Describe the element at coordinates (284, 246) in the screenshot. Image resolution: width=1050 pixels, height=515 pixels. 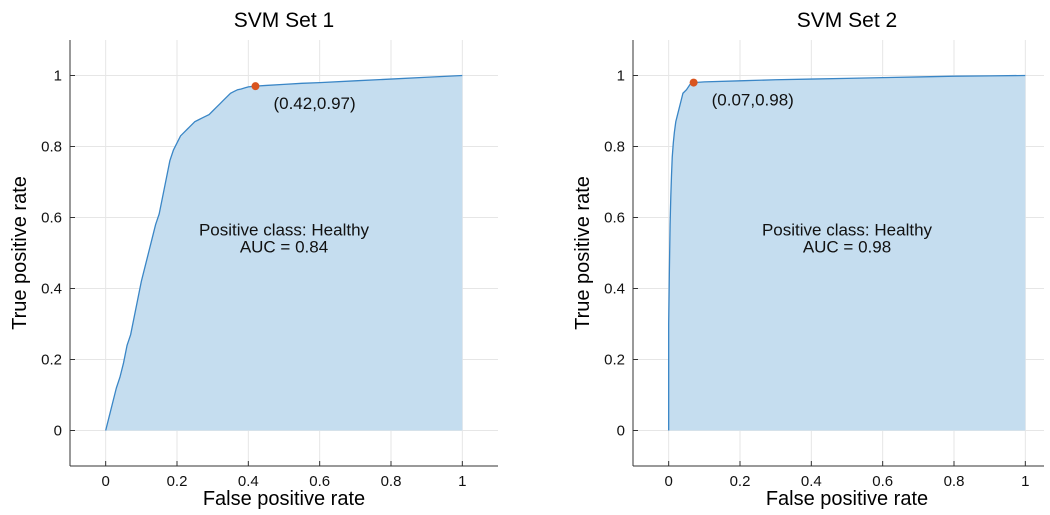
I see `annotation-auc: AUC = 0.84` at that location.